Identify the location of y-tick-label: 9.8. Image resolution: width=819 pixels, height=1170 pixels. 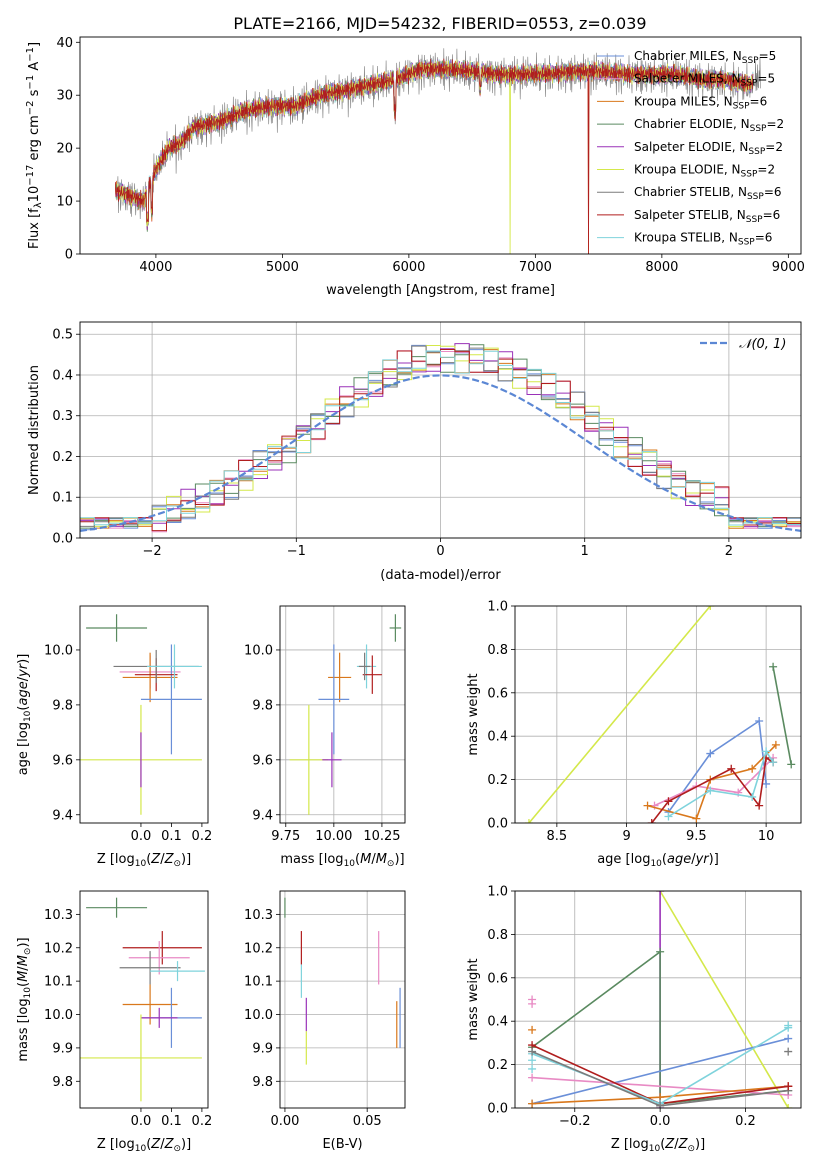
(262, 705).